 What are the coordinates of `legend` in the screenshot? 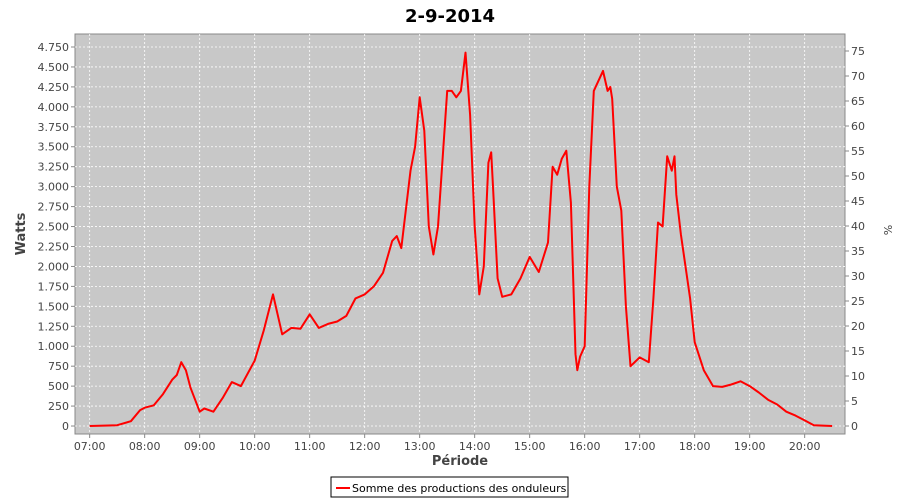 It's located at (449, 487).